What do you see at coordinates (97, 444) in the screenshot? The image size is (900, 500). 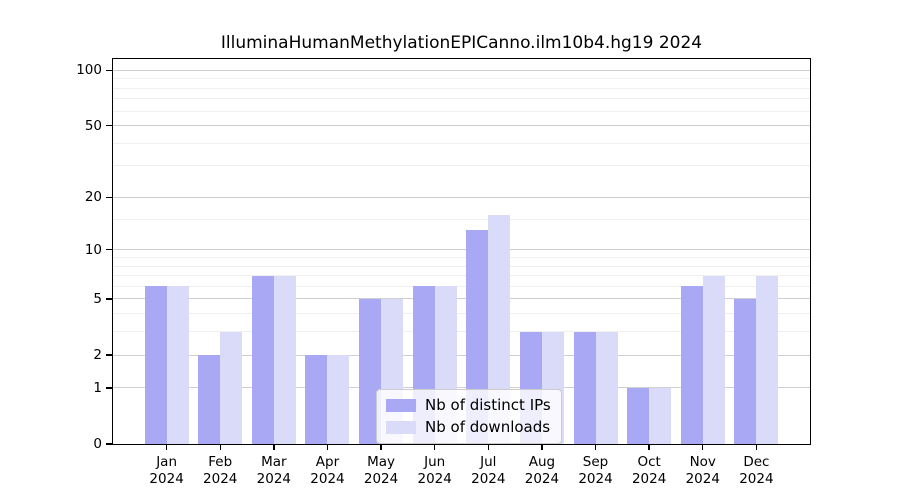 I see `y-tick-label-0: 0` at bounding box center [97, 444].